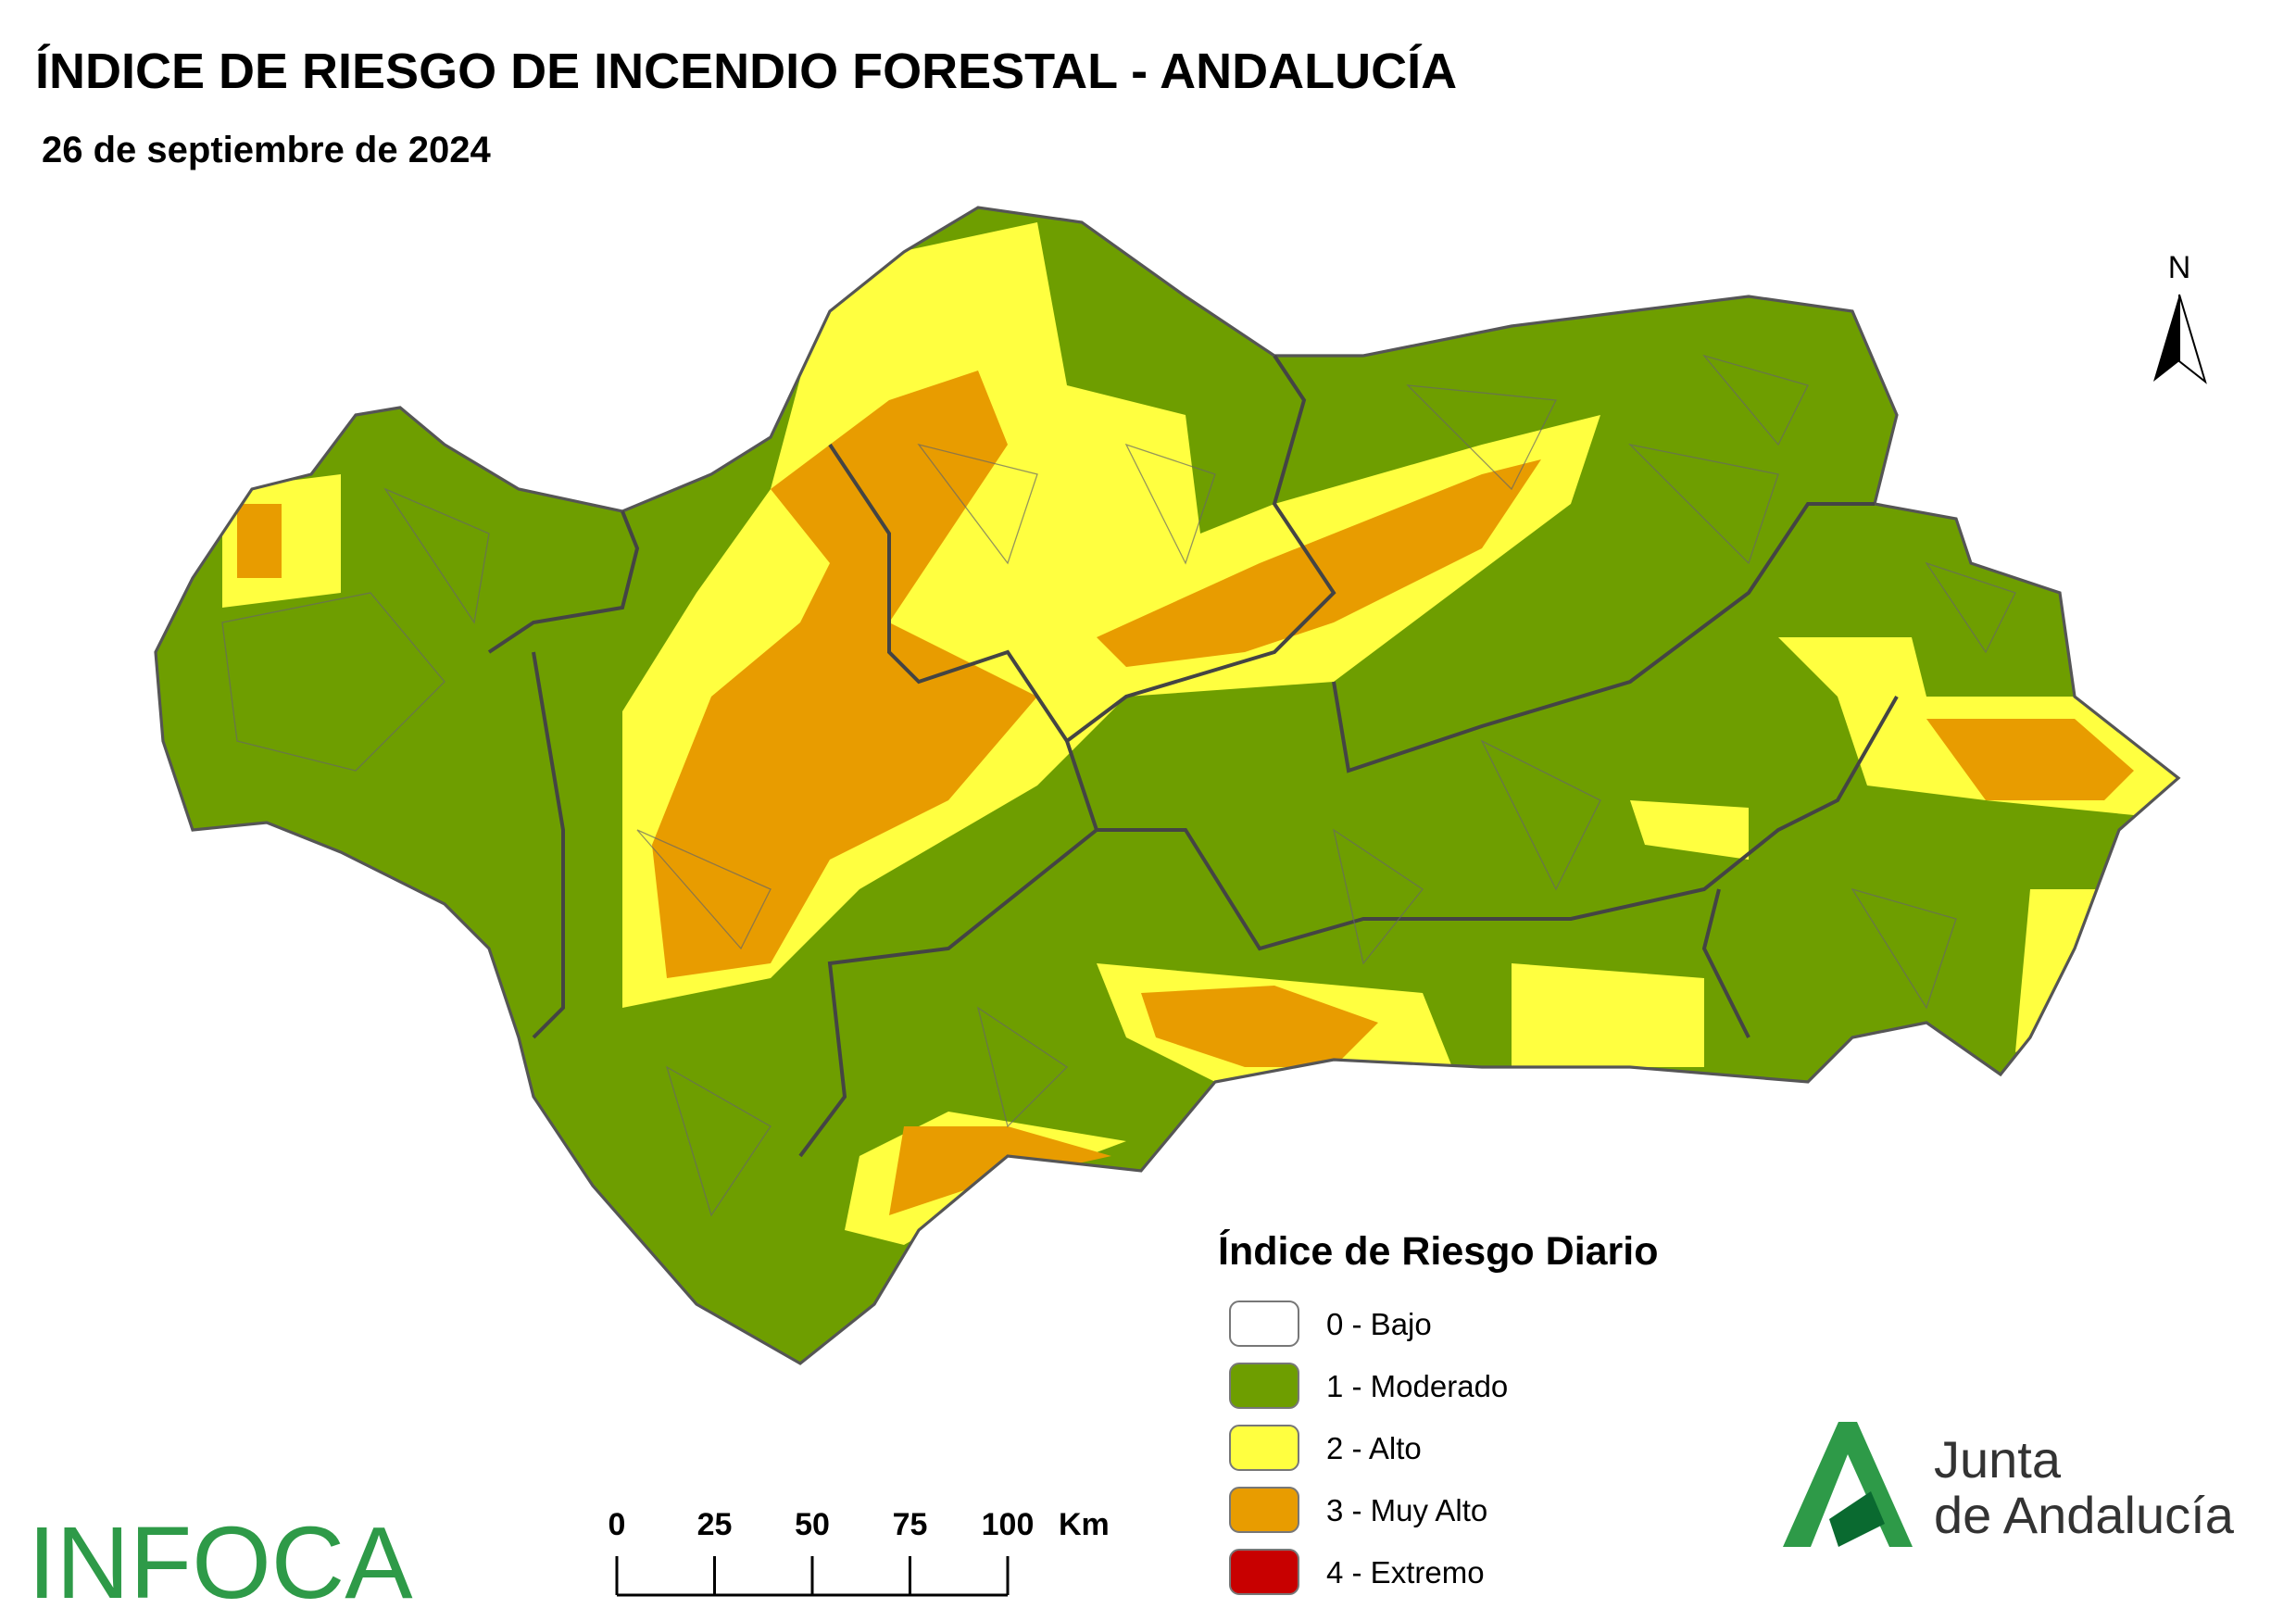 The image size is (2296, 1621). Describe the element at coordinates (1379, 1324) in the screenshot. I see `legend-label: 0 - Bajo` at that location.